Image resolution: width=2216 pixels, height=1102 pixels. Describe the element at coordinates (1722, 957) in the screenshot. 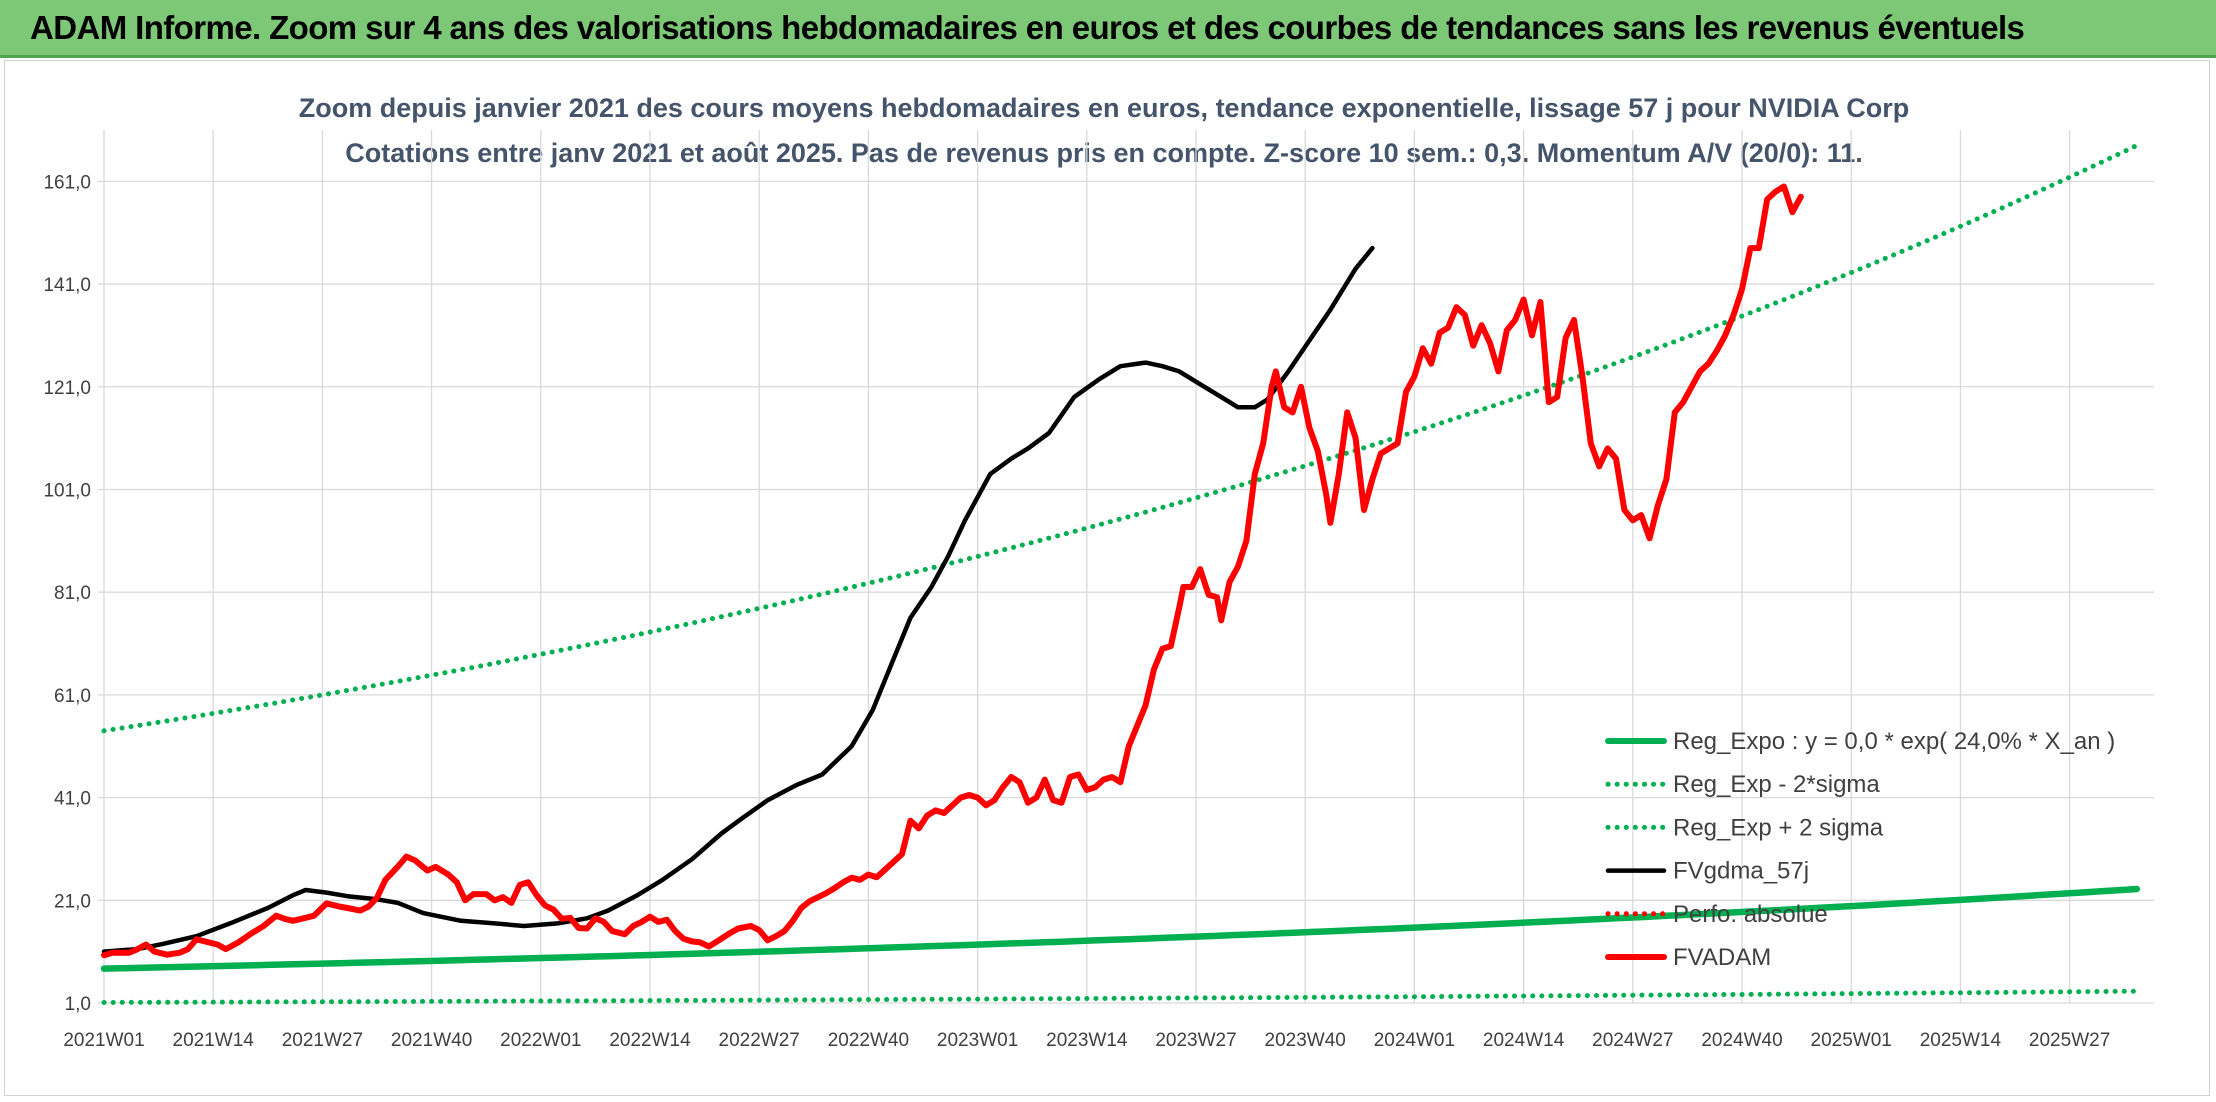

I see `legend-label: FVADAM` at that location.